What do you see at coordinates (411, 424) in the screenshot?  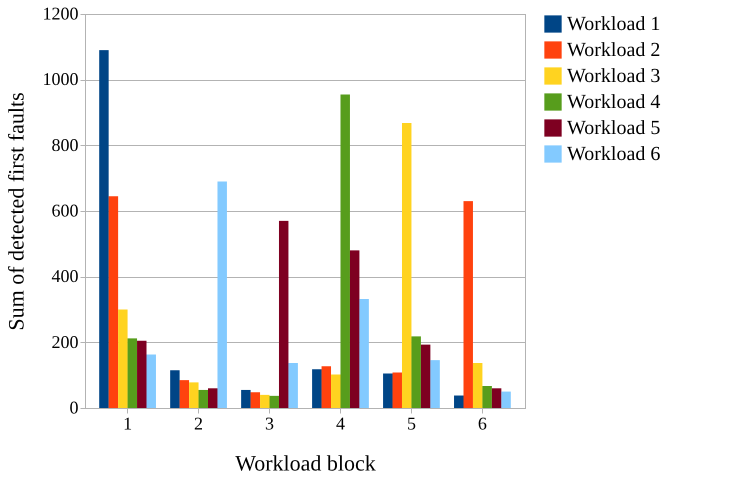 I see `x-tick-label: 5` at bounding box center [411, 424].